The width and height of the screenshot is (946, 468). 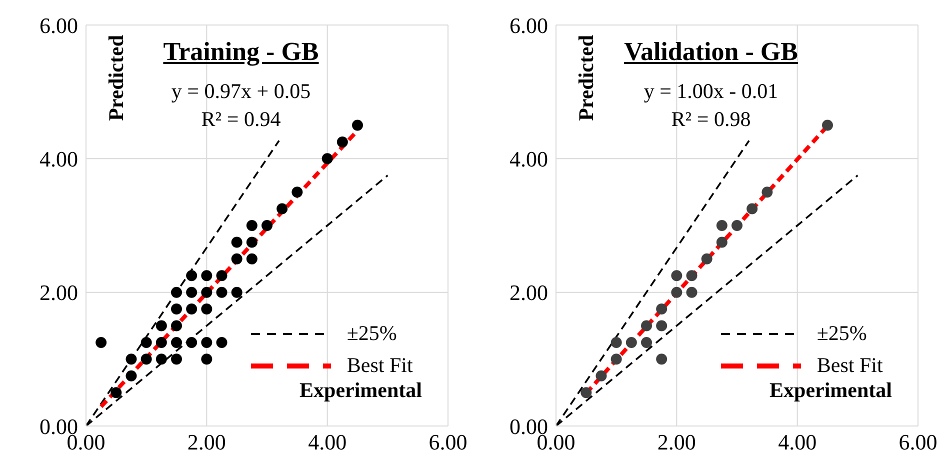 I want to click on annotation: y = 0.97x + 0.05, so click(x=241, y=91).